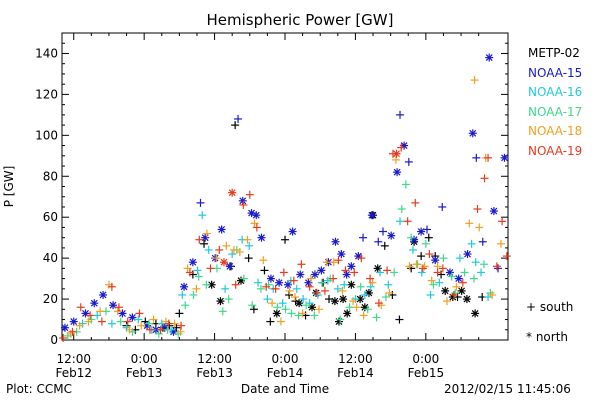 This screenshot has width=600, height=400. What do you see at coordinates (355, 359) in the screenshot?
I see `x-tick-label: 12:00` at bounding box center [355, 359].